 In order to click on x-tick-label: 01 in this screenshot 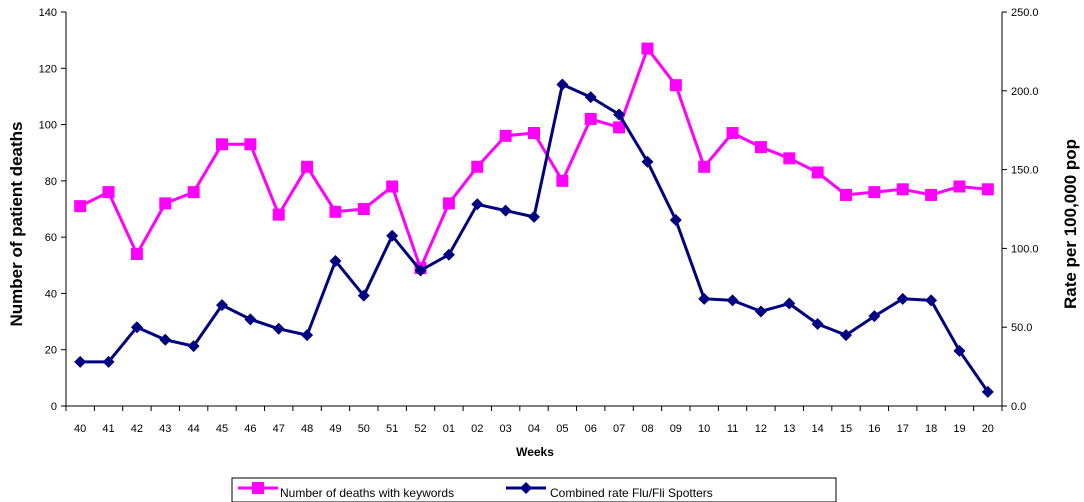, I will do `click(449, 429)`.